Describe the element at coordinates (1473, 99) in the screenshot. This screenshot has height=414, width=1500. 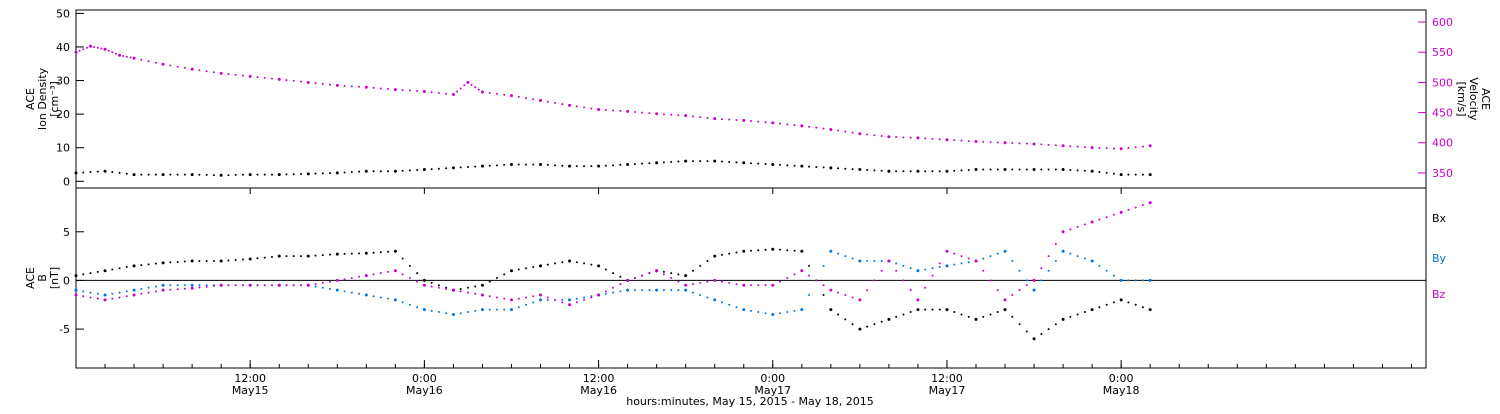
I see `top-right-axis-label: ACE Velocity [km/s]` at that location.